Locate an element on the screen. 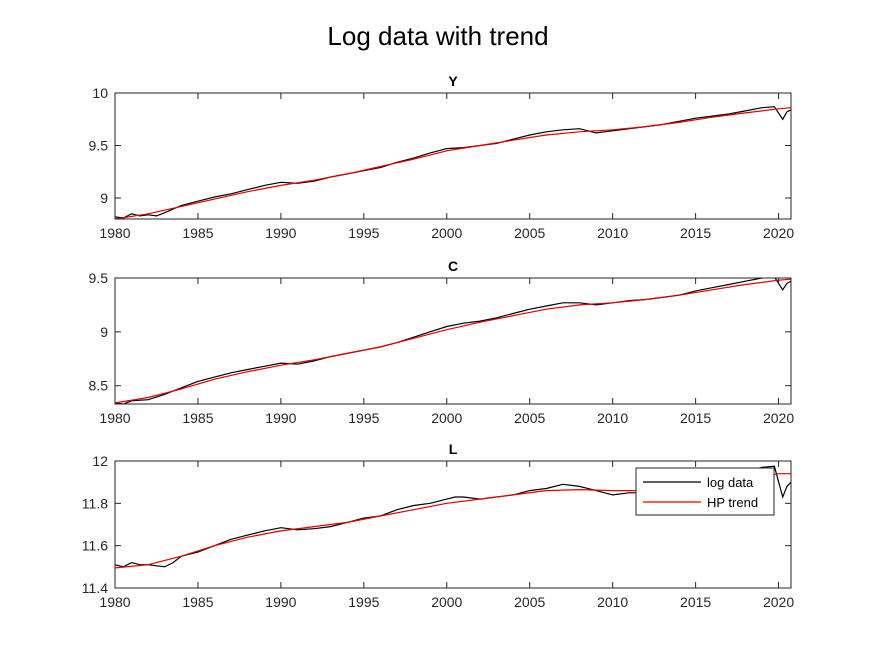 This screenshot has height=656, width=875. legend: log data HP trend is located at coordinates (705, 491).